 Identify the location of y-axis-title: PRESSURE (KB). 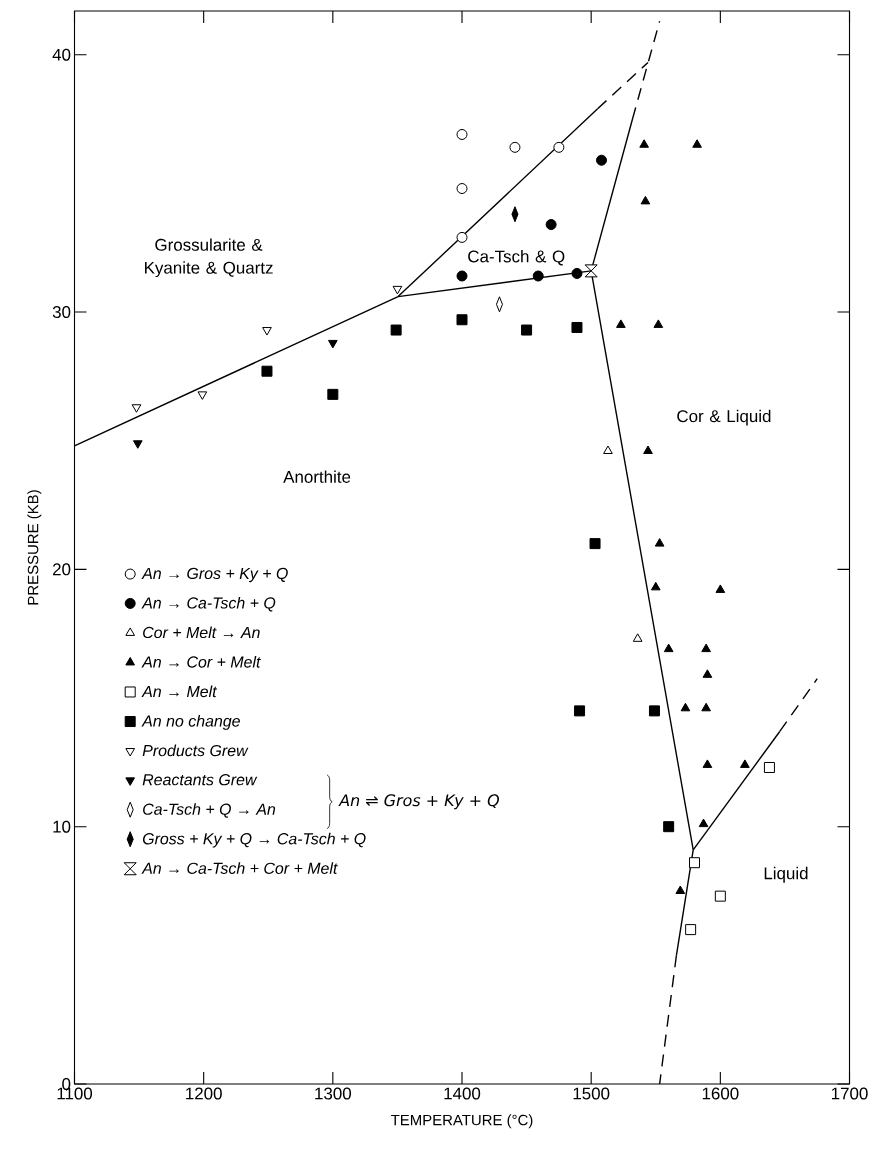
(34, 547).